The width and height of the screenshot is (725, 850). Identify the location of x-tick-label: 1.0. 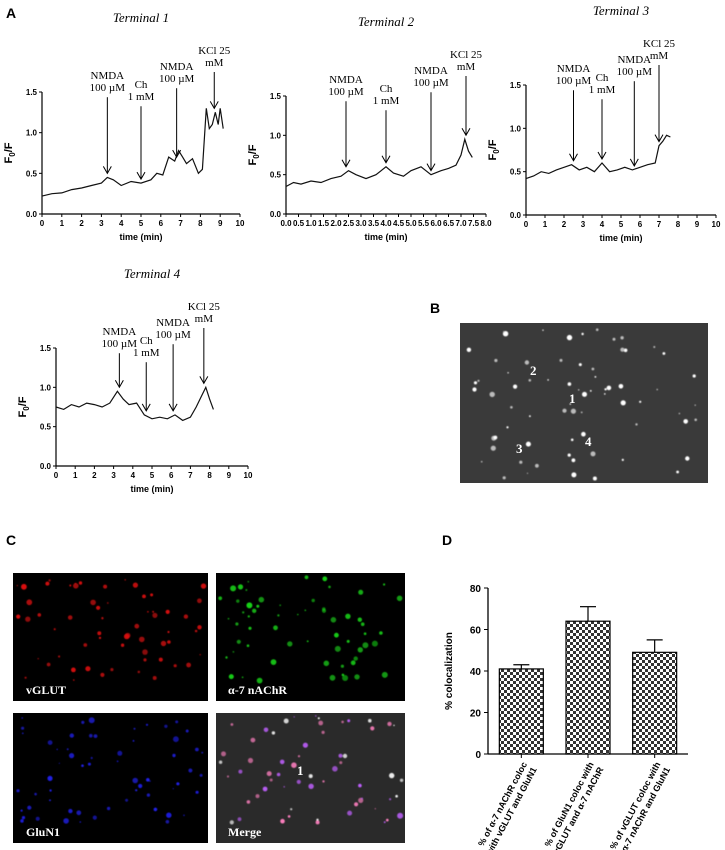
(311, 223).